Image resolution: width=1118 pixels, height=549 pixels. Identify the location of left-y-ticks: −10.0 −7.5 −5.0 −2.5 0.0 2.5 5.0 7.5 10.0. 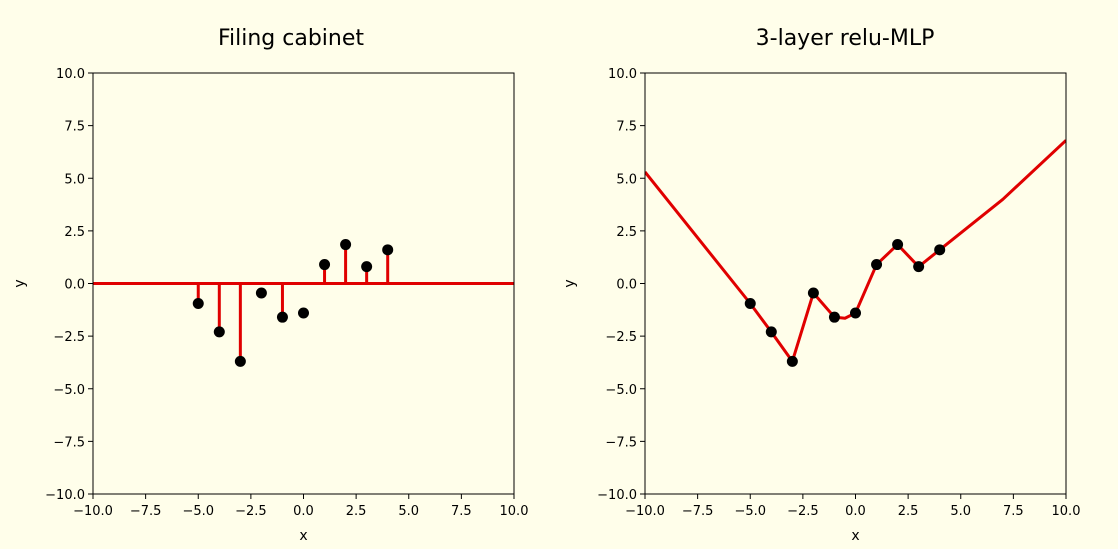
(69, 285).